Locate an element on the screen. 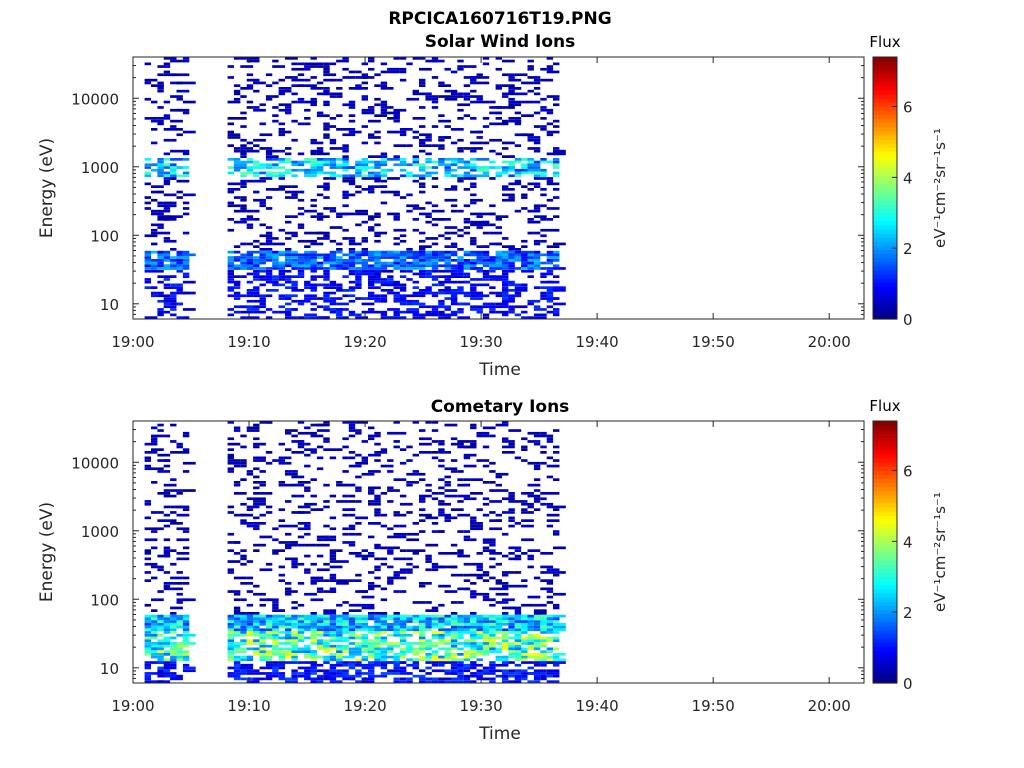 The image size is (1024, 768). colorbar-swatch is located at coordinates (885, 583).